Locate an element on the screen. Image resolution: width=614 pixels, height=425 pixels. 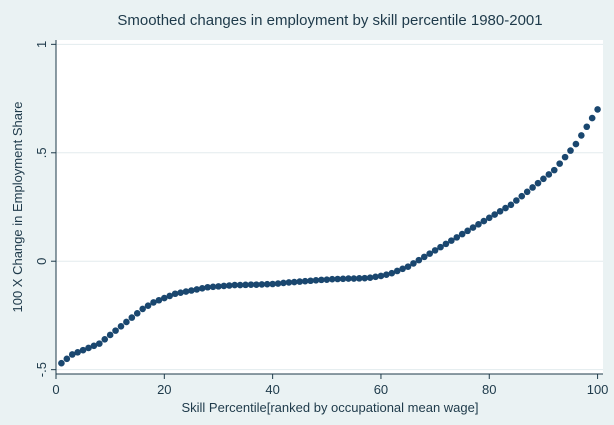
y-tick-label: .5 is located at coordinates (41, 152).